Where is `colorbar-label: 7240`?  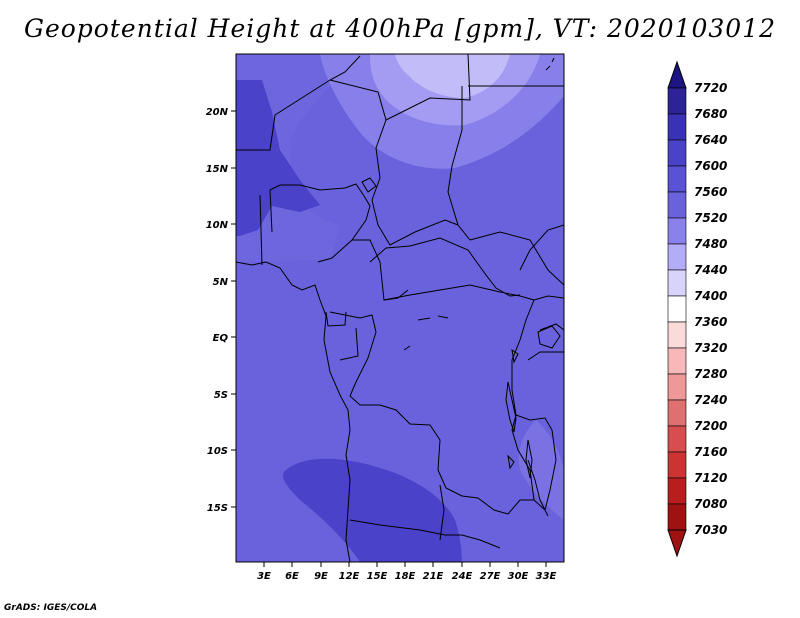 colorbar-label: 7240 is located at coordinates (710, 400).